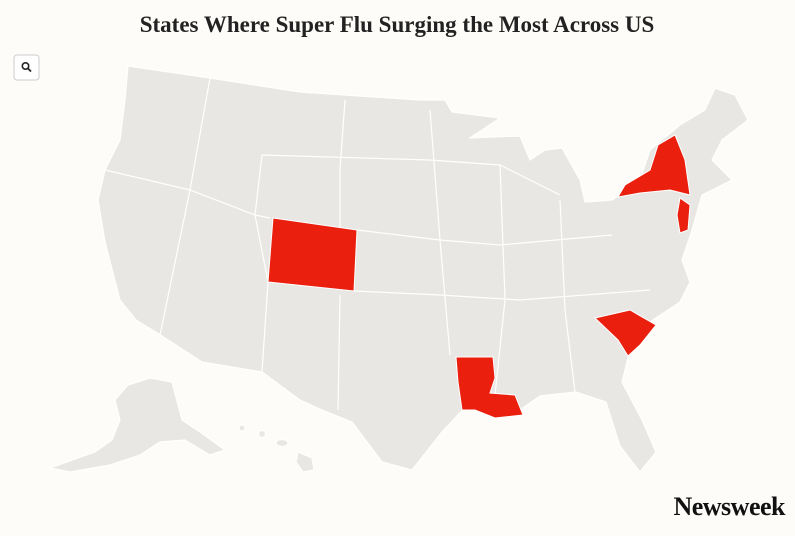  What do you see at coordinates (29, 70) in the screenshot?
I see `search-icon-handle` at bounding box center [29, 70].